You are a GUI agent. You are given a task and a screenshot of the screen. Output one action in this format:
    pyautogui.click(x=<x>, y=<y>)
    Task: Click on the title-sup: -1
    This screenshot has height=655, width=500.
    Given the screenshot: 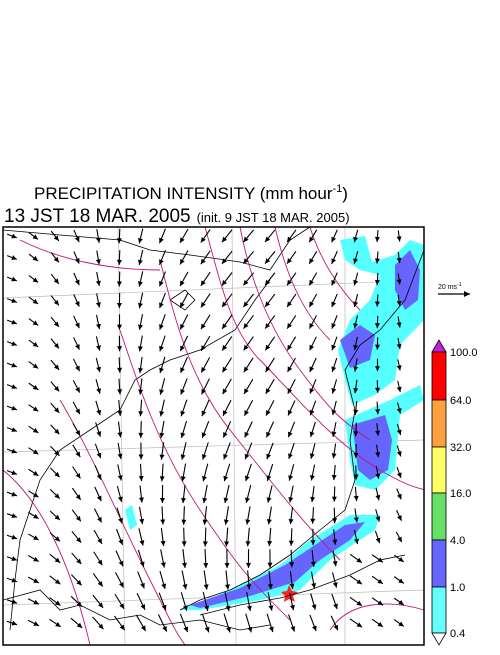 What is the action you would take?
    pyautogui.click(x=337, y=189)
    